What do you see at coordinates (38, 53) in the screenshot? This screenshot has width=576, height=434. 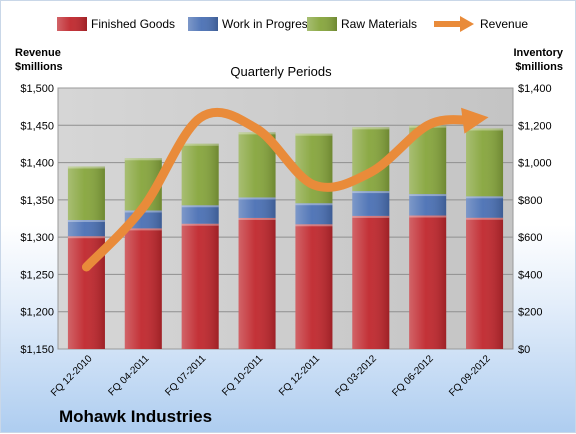 I see `left-axis-label-line1: Revenue` at bounding box center [38, 53].